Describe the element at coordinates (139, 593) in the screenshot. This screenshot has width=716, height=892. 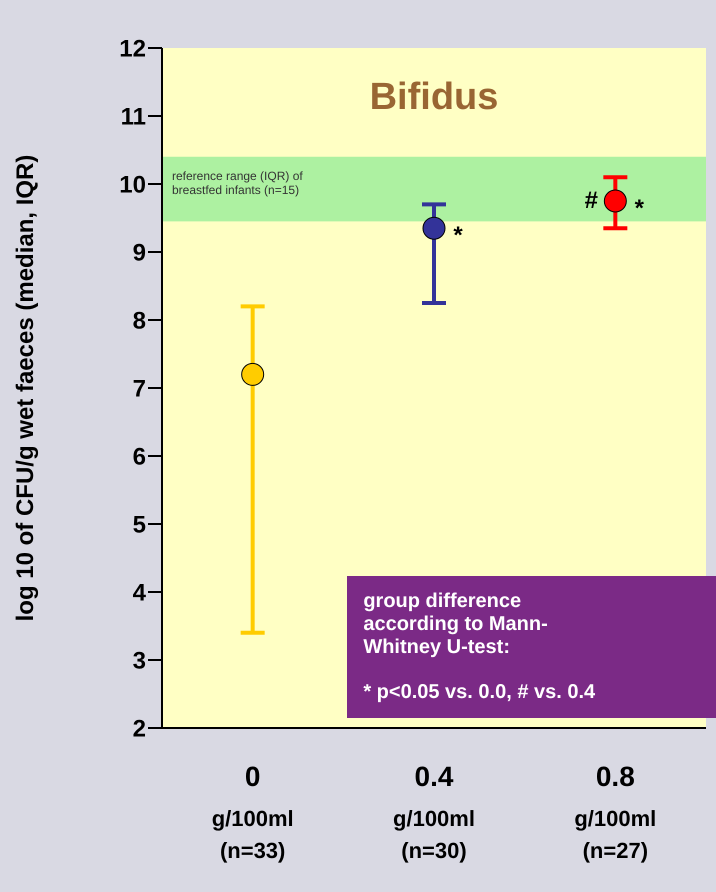
I see `y-tick-label: 4` at that location.